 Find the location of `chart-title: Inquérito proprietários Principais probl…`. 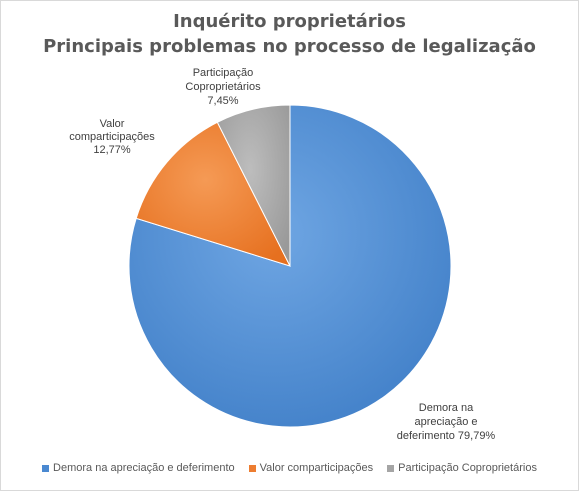

chart-title: Inquérito proprietários Principais probl… is located at coordinates (289, 34).